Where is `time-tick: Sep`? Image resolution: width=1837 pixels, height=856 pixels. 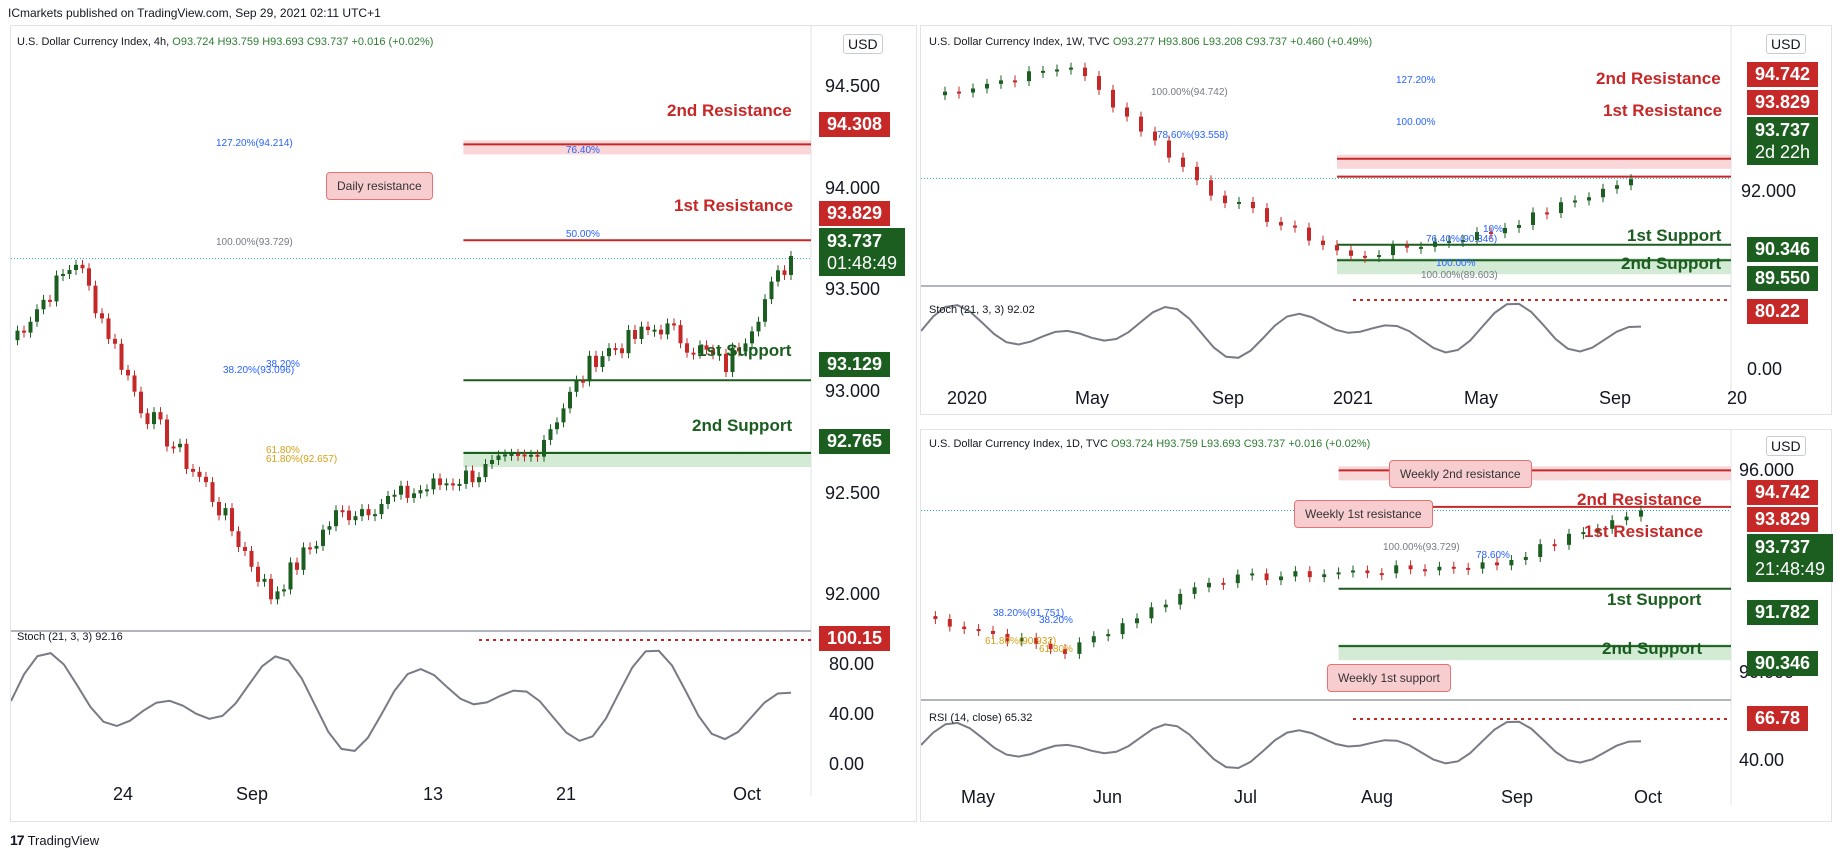
time-tick: Sep is located at coordinates (252, 794).